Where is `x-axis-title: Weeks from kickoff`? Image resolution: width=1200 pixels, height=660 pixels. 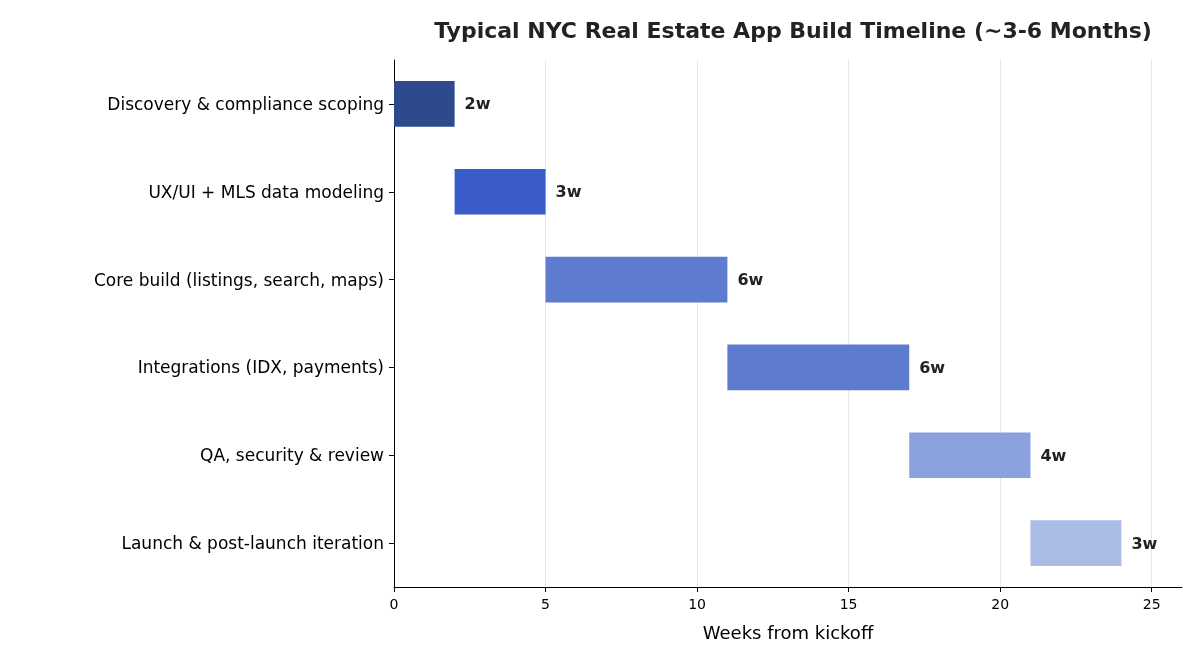 x-axis-title: Weeks from kickoff is located at coordinates (788, 632).